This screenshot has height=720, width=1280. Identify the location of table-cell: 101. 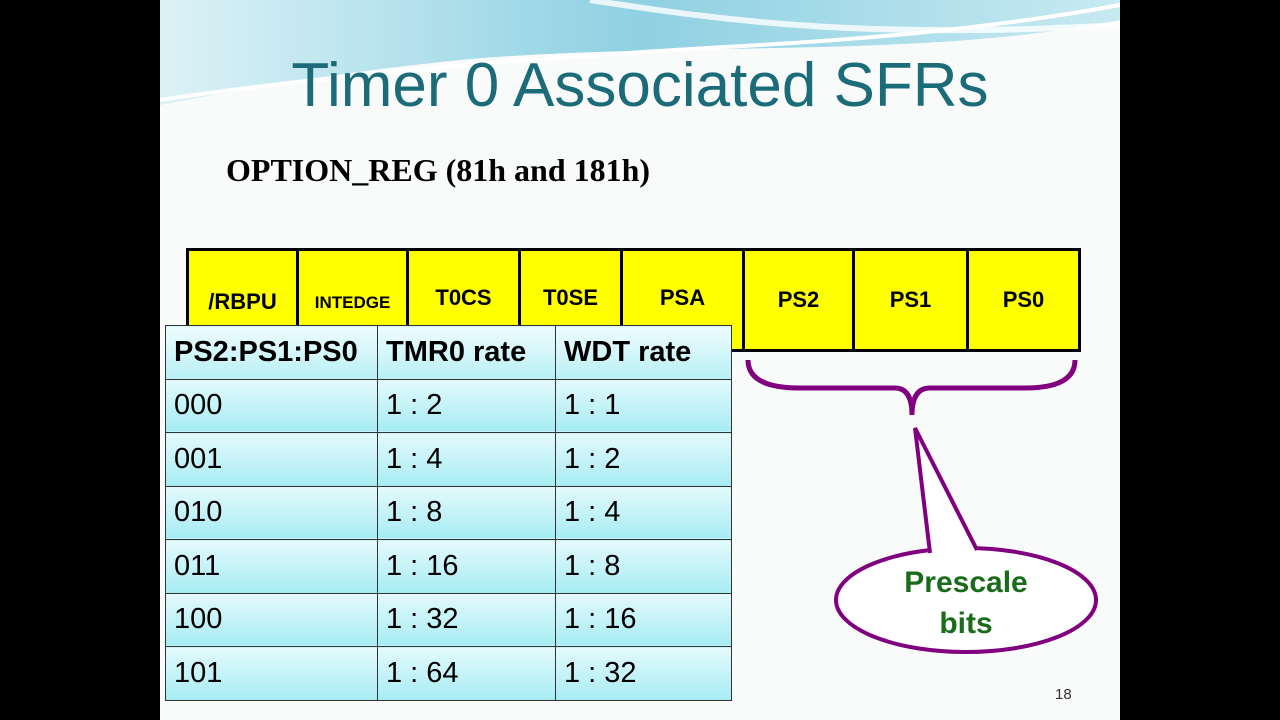
(271, 673).